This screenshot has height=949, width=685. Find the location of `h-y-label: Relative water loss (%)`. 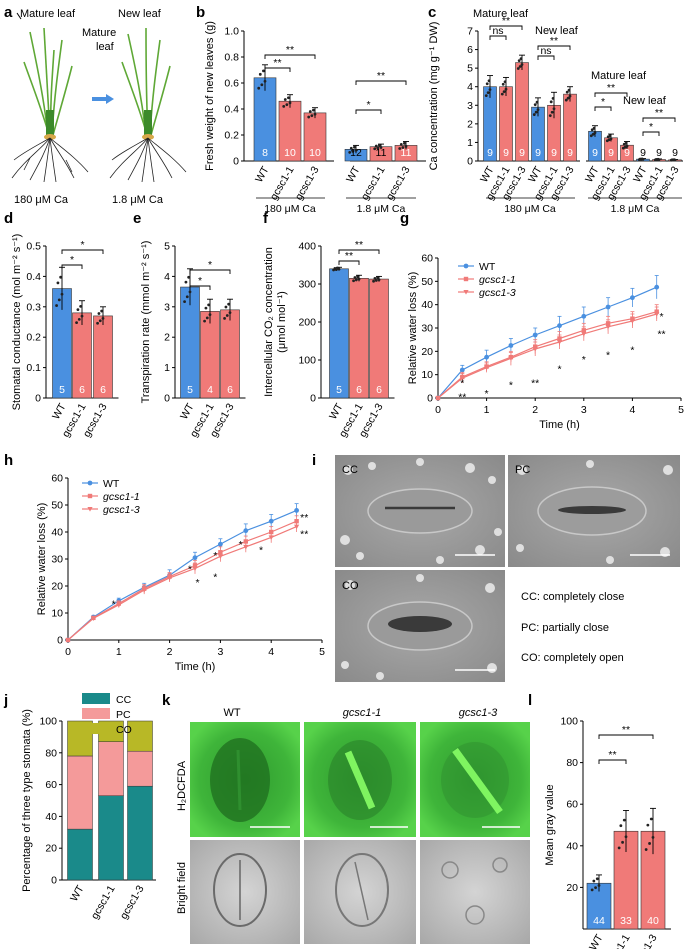

h-y-label: Relative water loss (%) is located at coordinates (42, 559).